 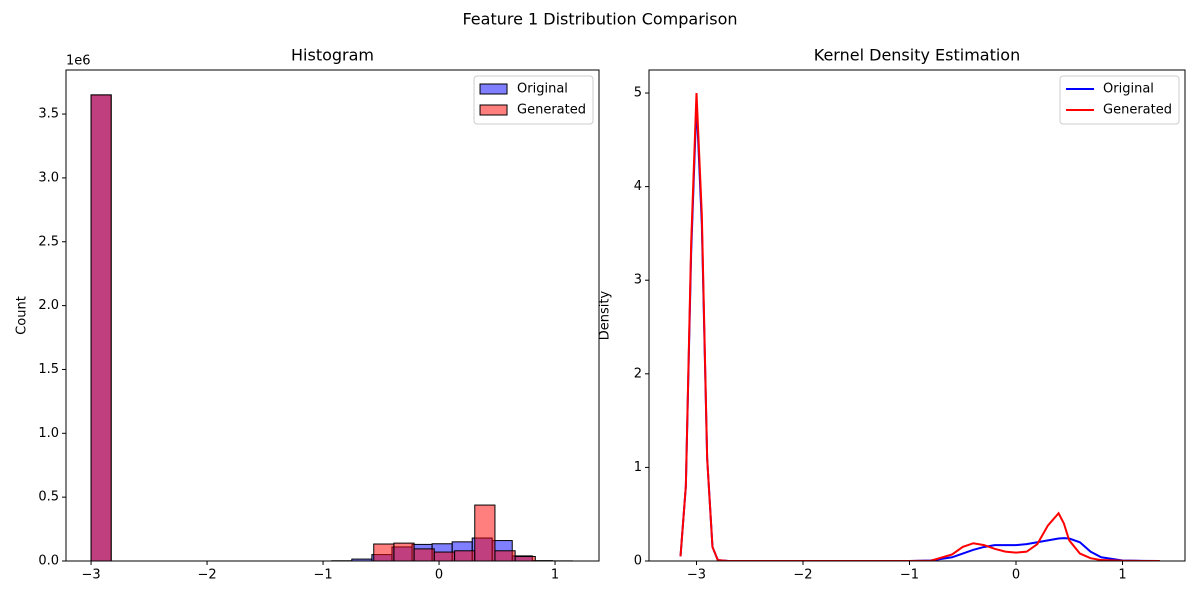 What do you see at coordinates (48, 305) in the screenshot?
I see `y-tick-label: 2.0` at bounding box center [48, 305].